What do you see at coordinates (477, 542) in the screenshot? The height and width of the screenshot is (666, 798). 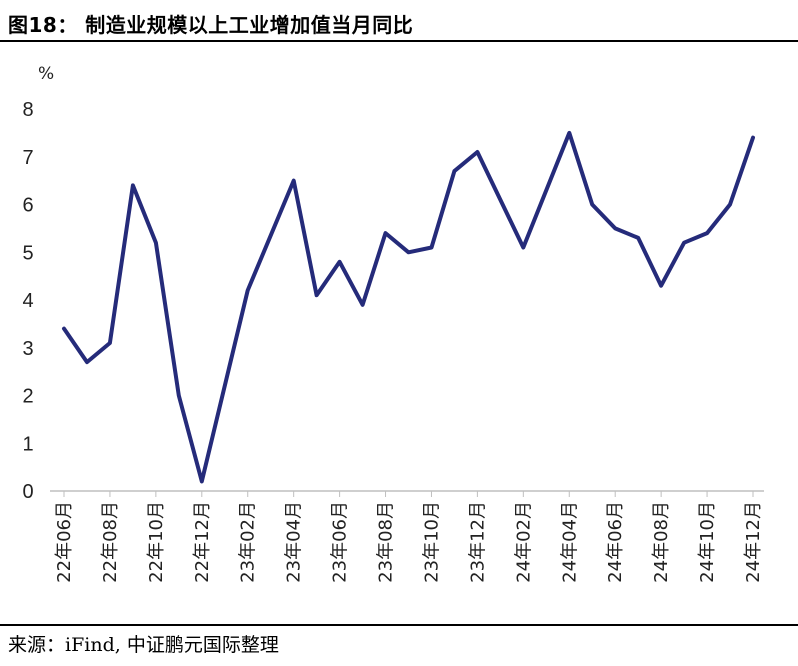 I see `x-tick-label: 23年12月` at bounding box center [477, 542].